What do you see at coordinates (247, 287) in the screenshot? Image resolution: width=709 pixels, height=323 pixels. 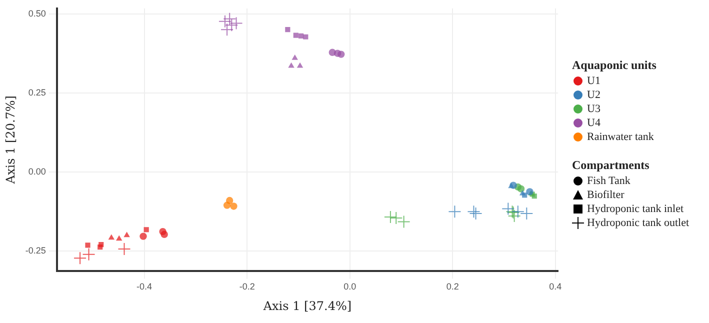 I see `x-tick-label: -0.2` at bounding box center [247, 287].